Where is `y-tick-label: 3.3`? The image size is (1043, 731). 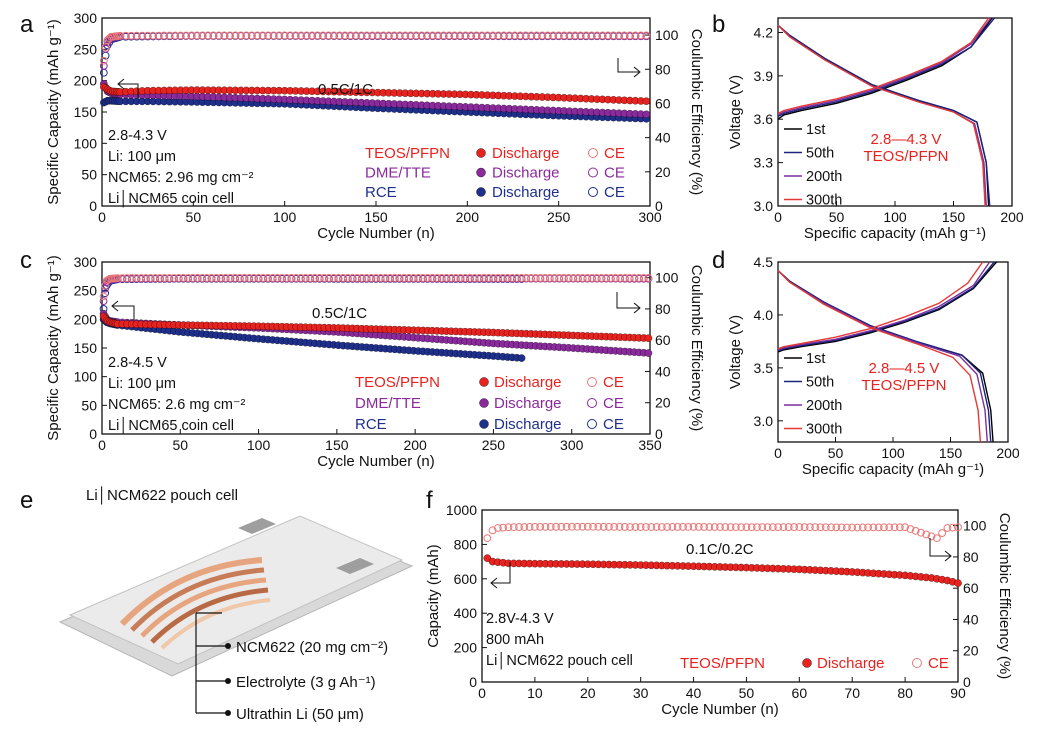 y-tick-label: 3.3 is located at coordinates (764, 163).